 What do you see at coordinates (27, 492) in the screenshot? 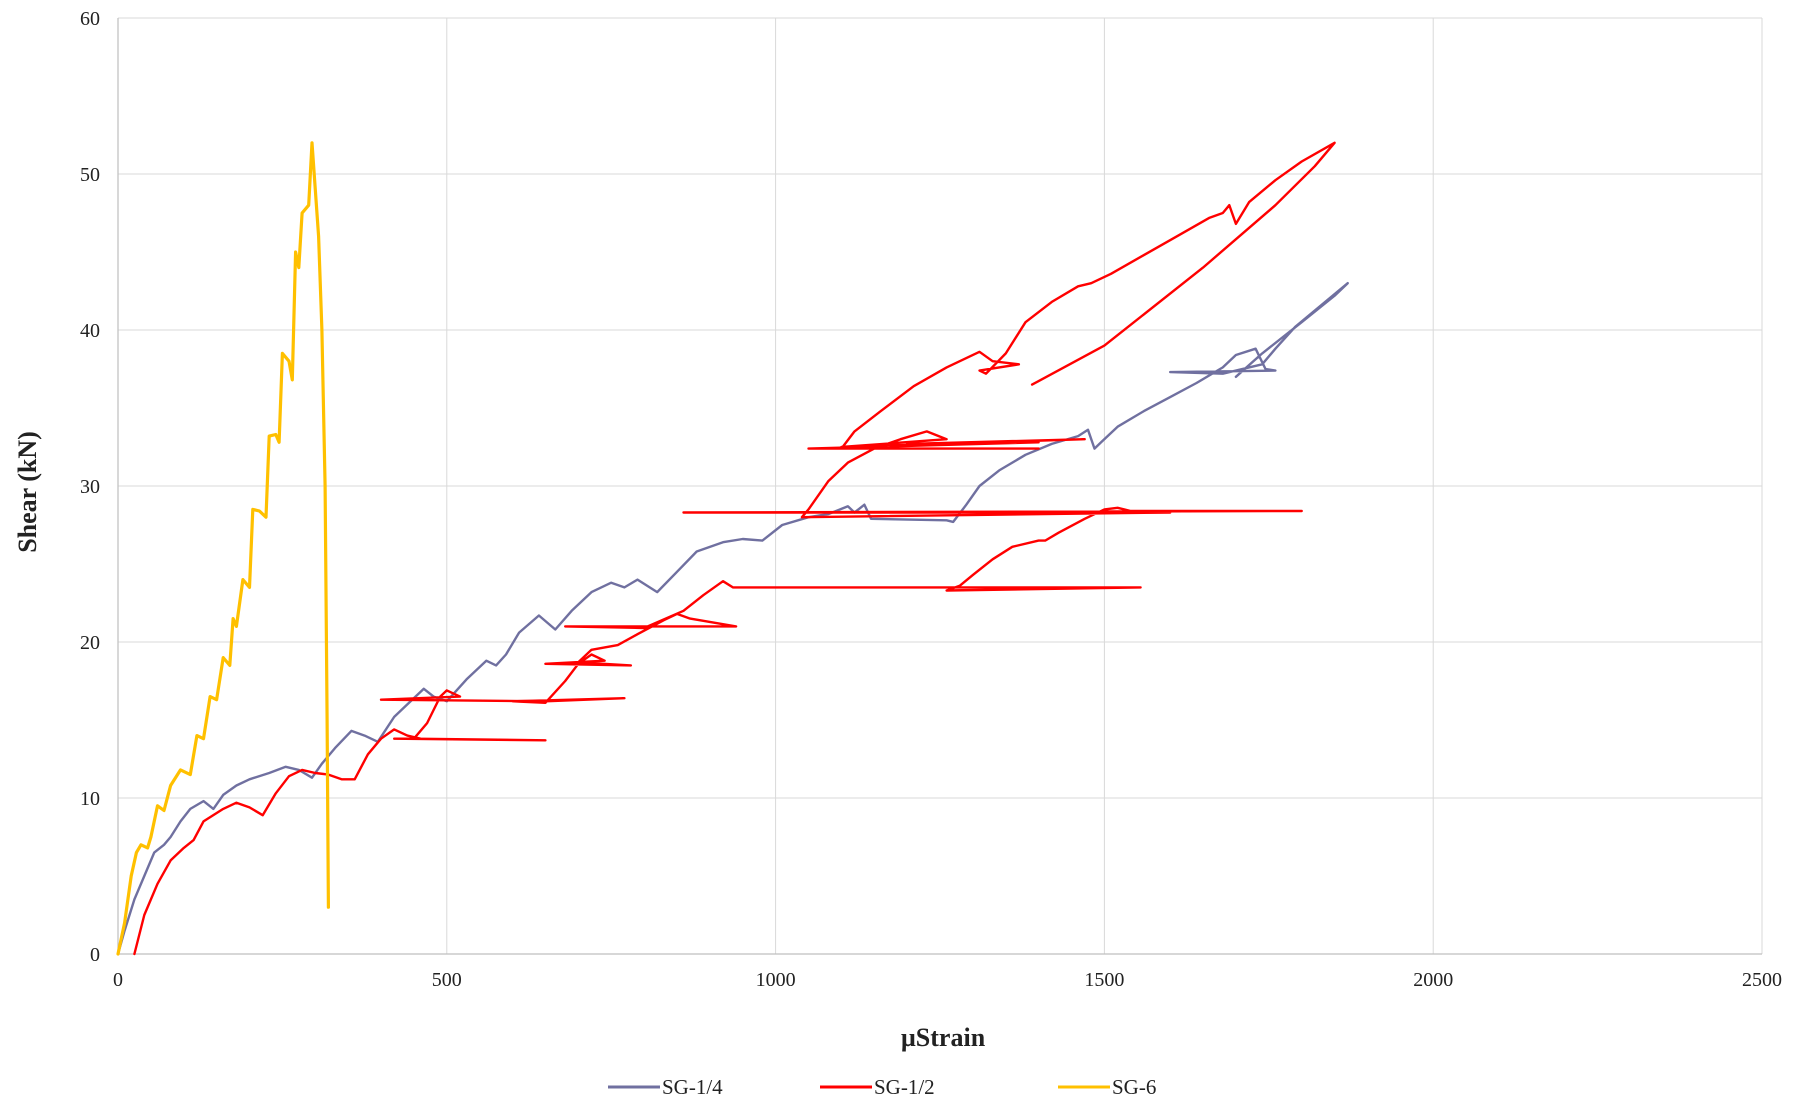
I see `y-axis-title: Shear (kN)` at bounding box center [27, 492].